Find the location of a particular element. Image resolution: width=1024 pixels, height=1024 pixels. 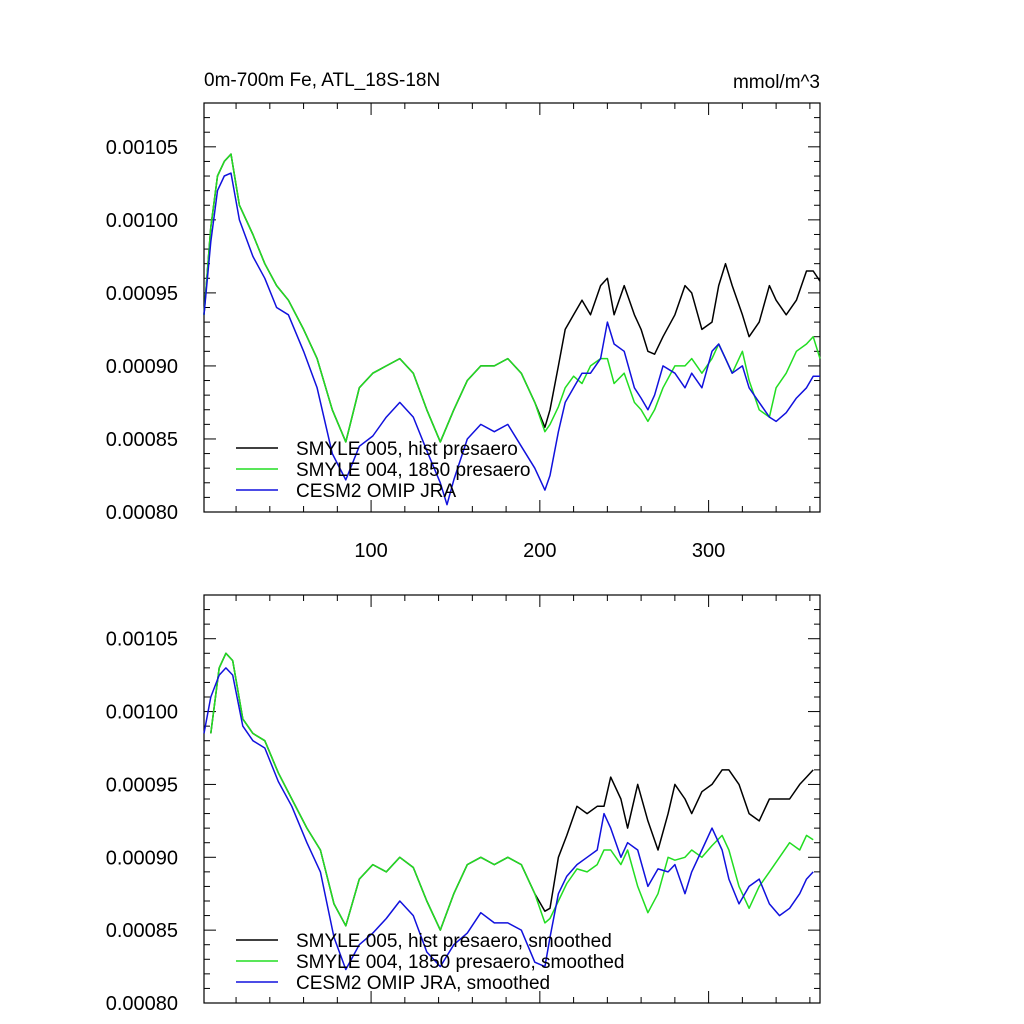

top-x-tick-label: 200 is located at coordinates (539, 551).